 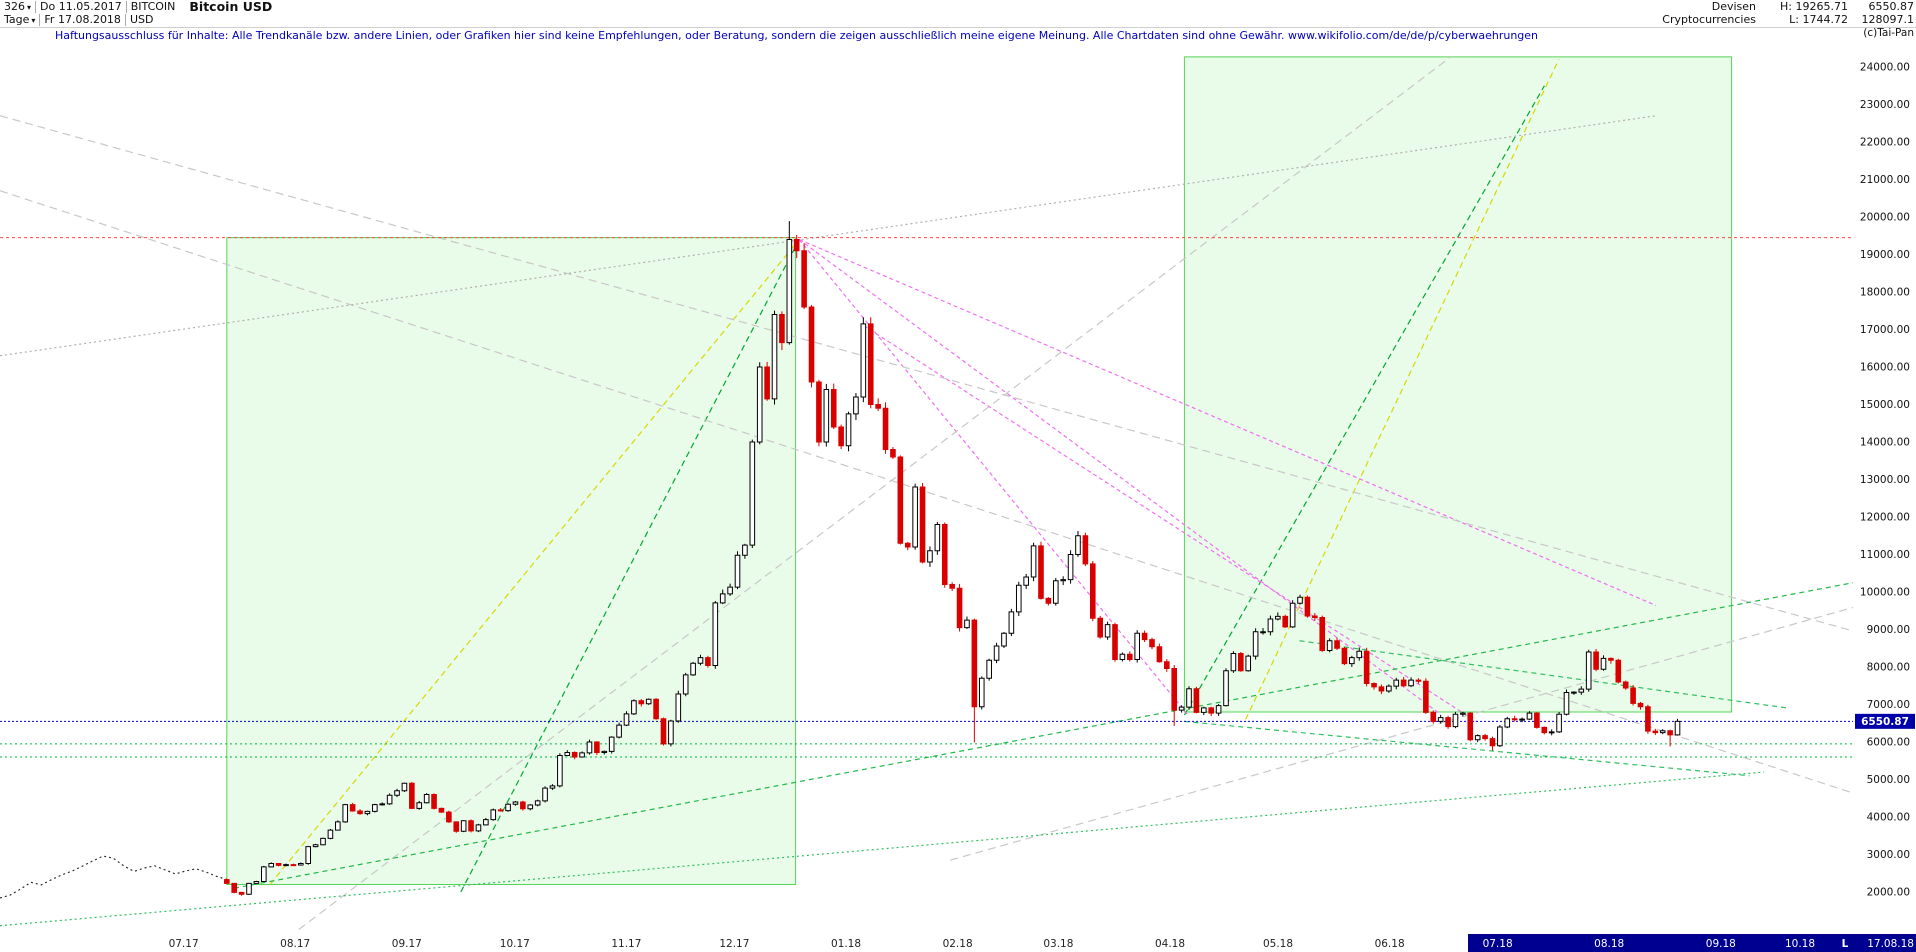 What do you see at coordinates (1692, 943) in the screenshot?
I see `x-axis-highlight` at bounding box center [1692, 943].